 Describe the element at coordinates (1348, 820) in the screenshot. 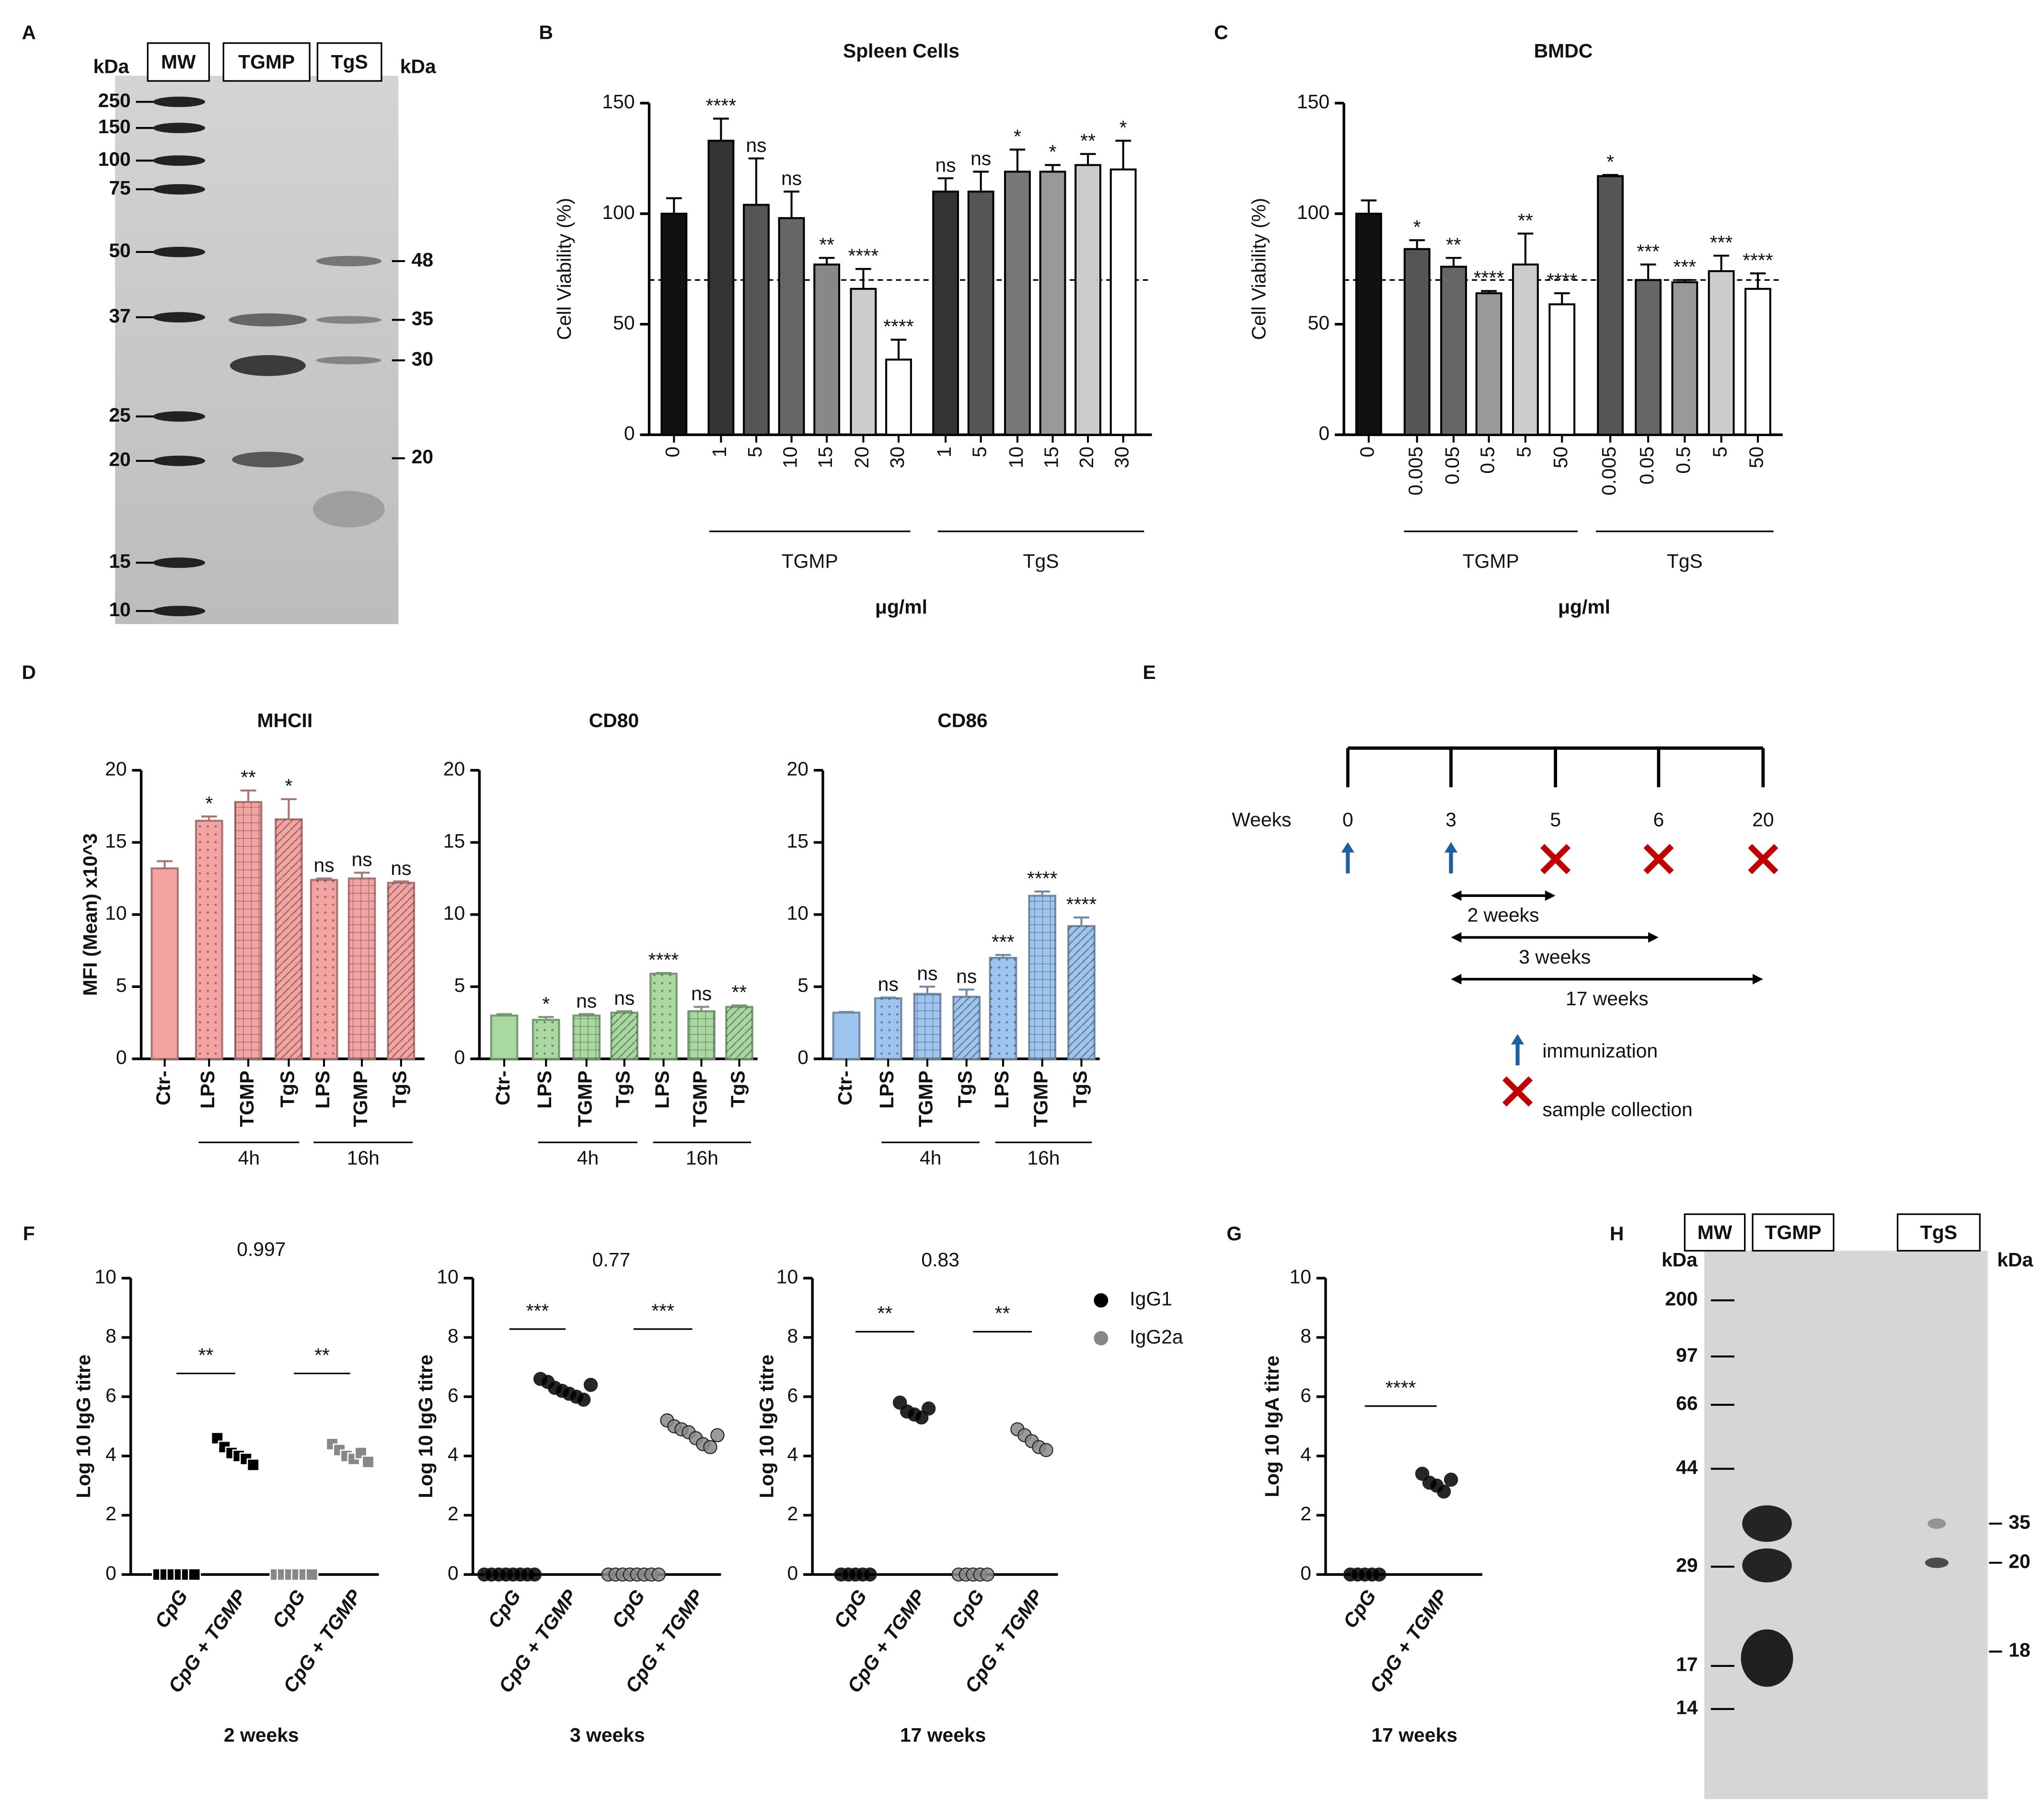

I see `timeline-tick-label: 0` at that location.